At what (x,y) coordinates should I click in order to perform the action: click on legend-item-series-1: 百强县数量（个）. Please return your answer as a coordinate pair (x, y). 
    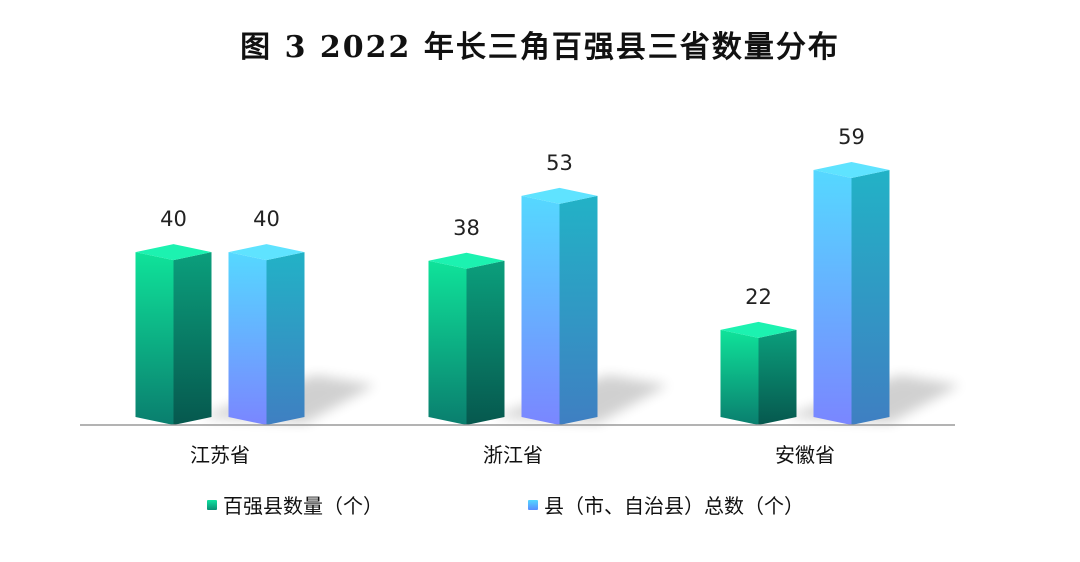
    Looking at the image, I should click on (295, 504).